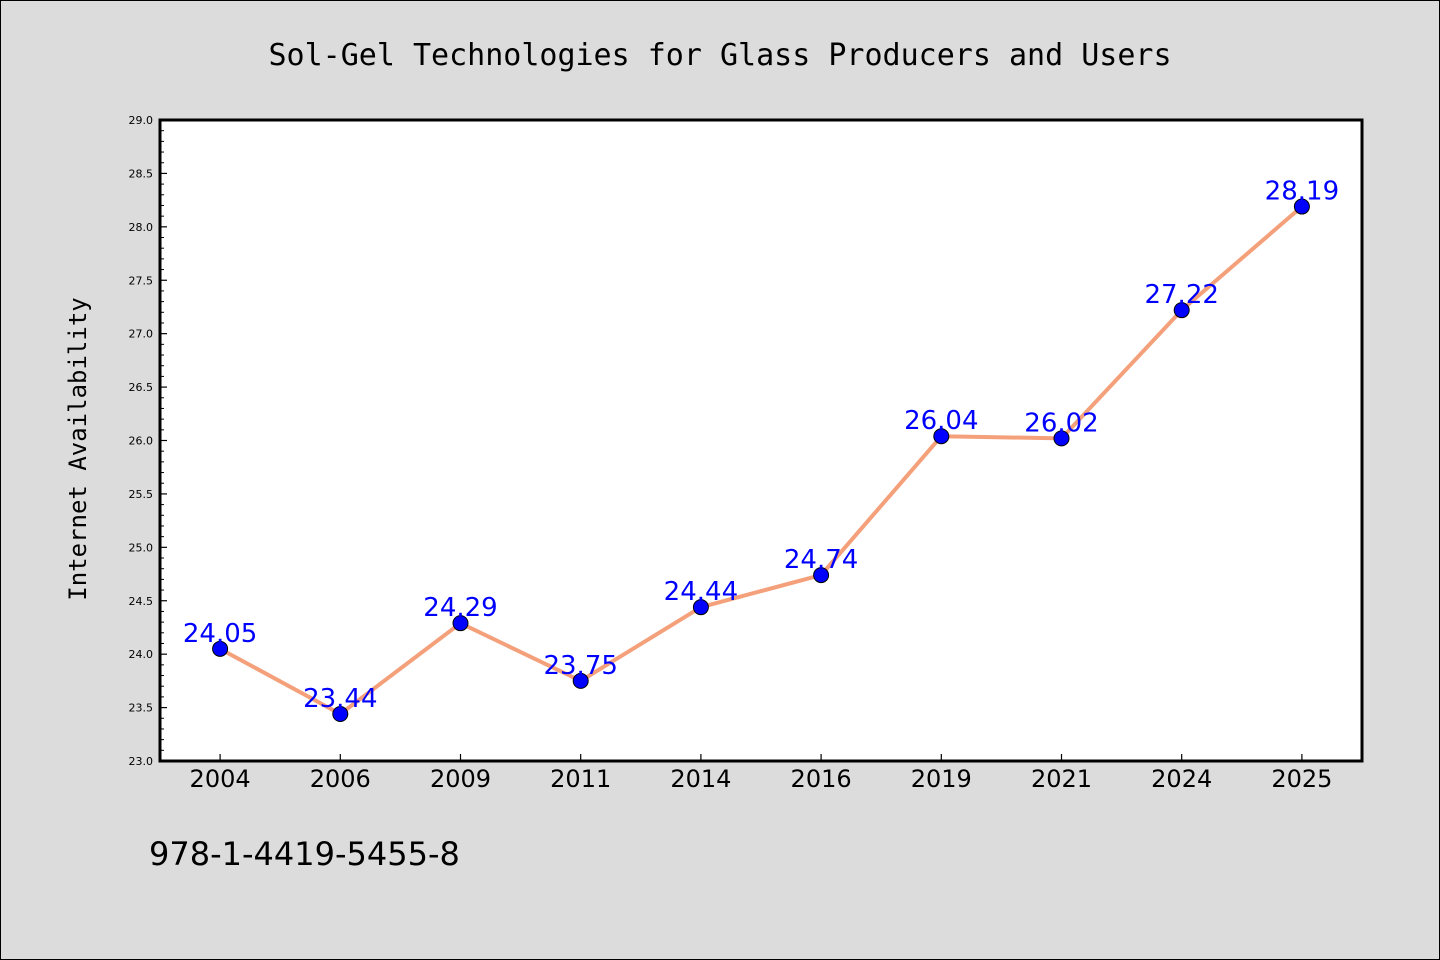  What do you see at coordinates (141, 708) in the screenshot?
I see `y-tick-label: 23.5` at bounding box center [141, 708].